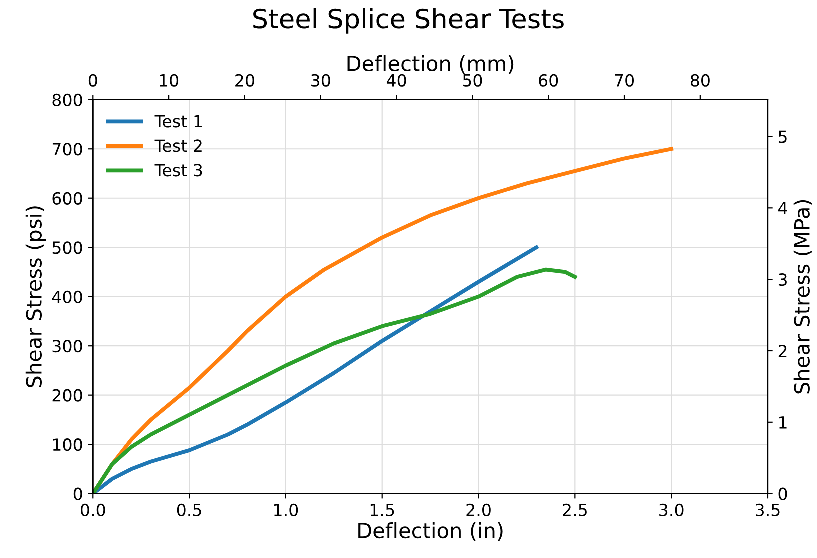 This screenshot has height=558, width=817. I want to click on x-tick-label: 0.5, so click(189, 510).